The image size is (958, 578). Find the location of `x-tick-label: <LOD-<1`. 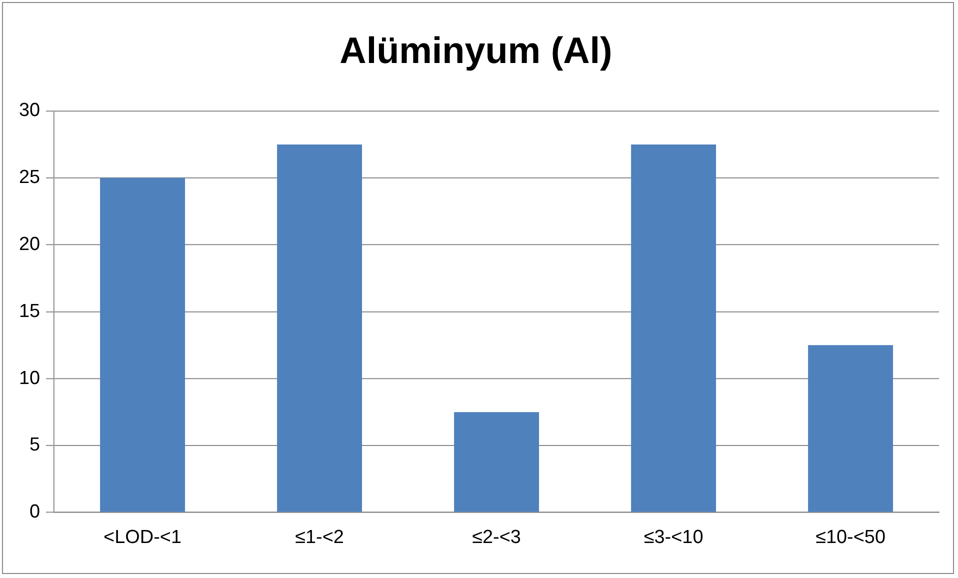

x-tick-label: <LOD-<1 is located at coordinates (143, 537).